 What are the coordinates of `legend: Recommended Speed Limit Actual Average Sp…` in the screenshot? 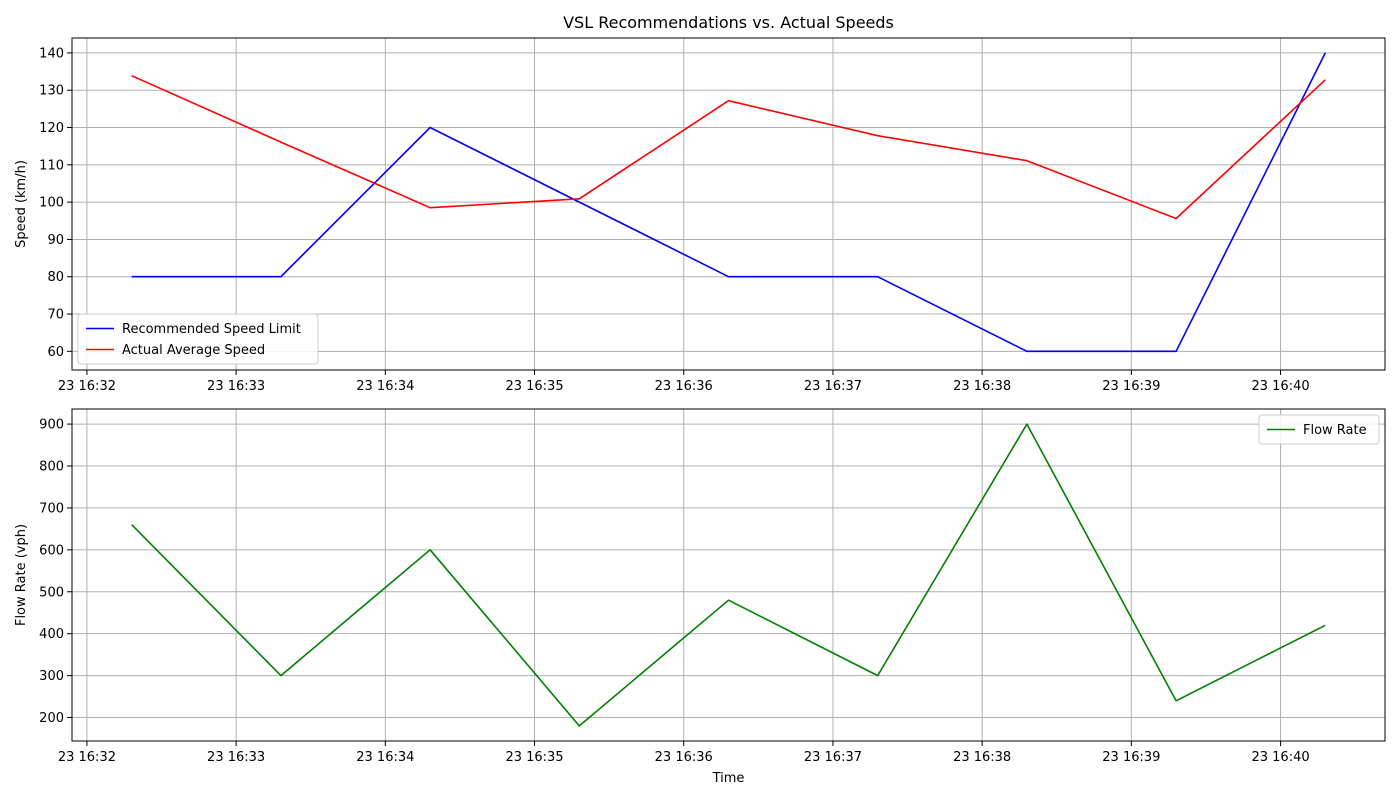 It's located at (198, 339).